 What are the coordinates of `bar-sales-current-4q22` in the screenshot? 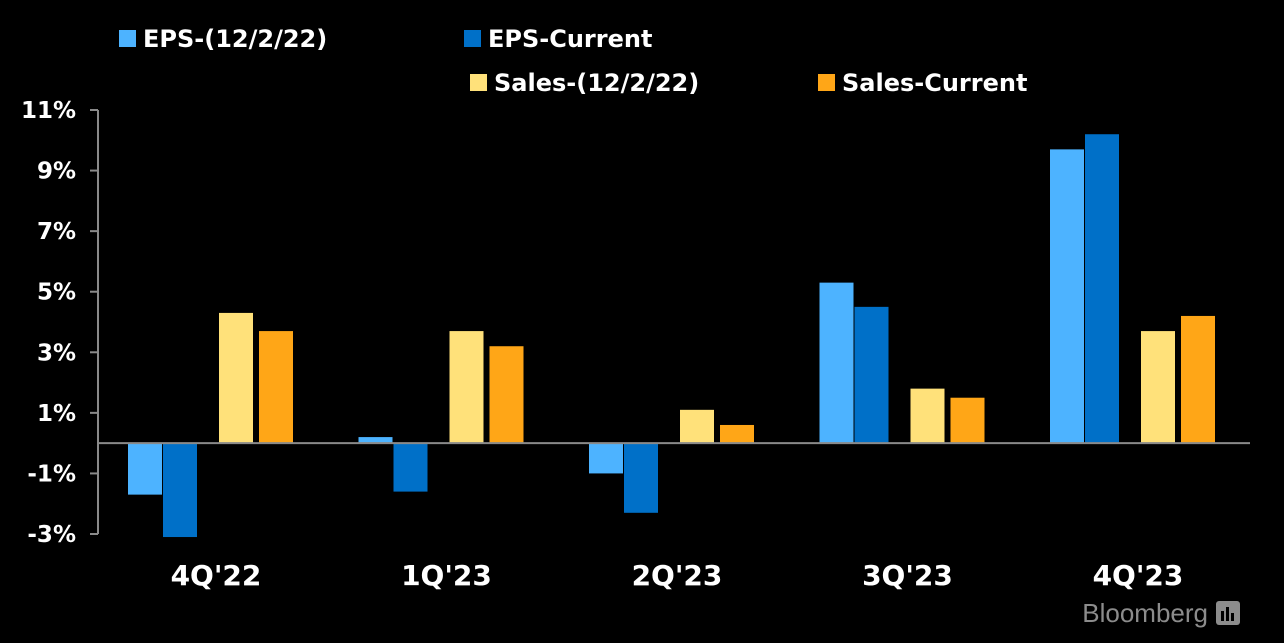 It's located at (276, 387).